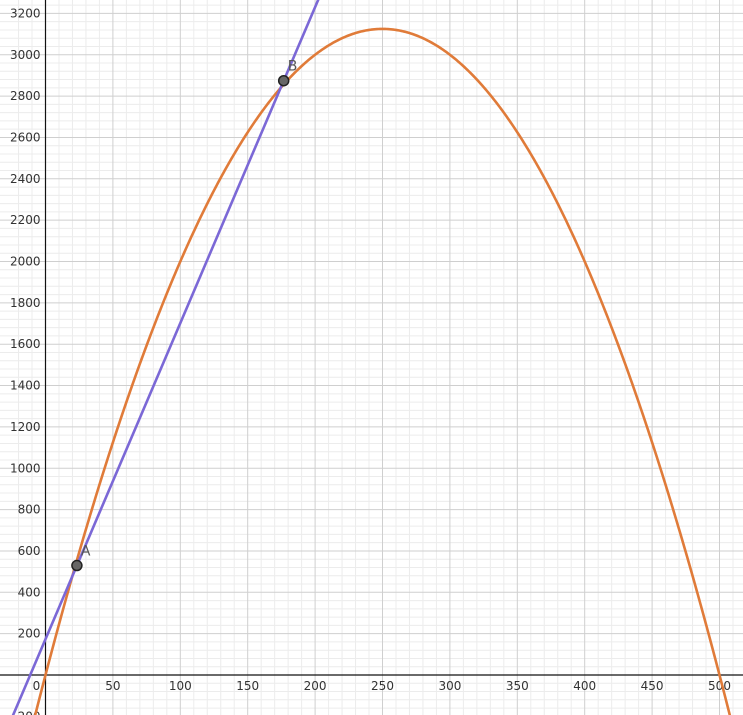 This screenshot has width=743, height=715. I want to click on x-tick-label: 150, so click(247, 686).